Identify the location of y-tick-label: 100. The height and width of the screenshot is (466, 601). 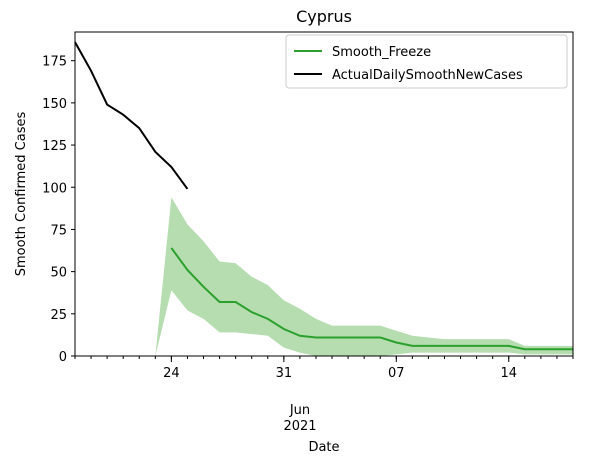
(54, 188).